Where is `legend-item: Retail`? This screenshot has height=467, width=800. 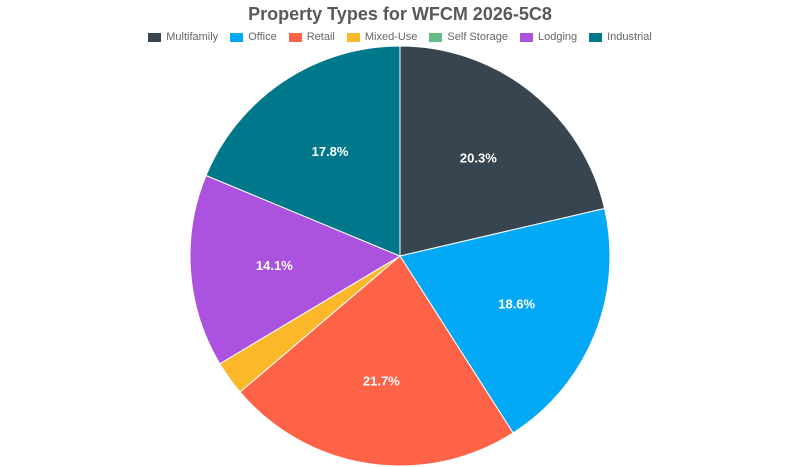
legend-item: Retail is located at coordinates (311, 37).